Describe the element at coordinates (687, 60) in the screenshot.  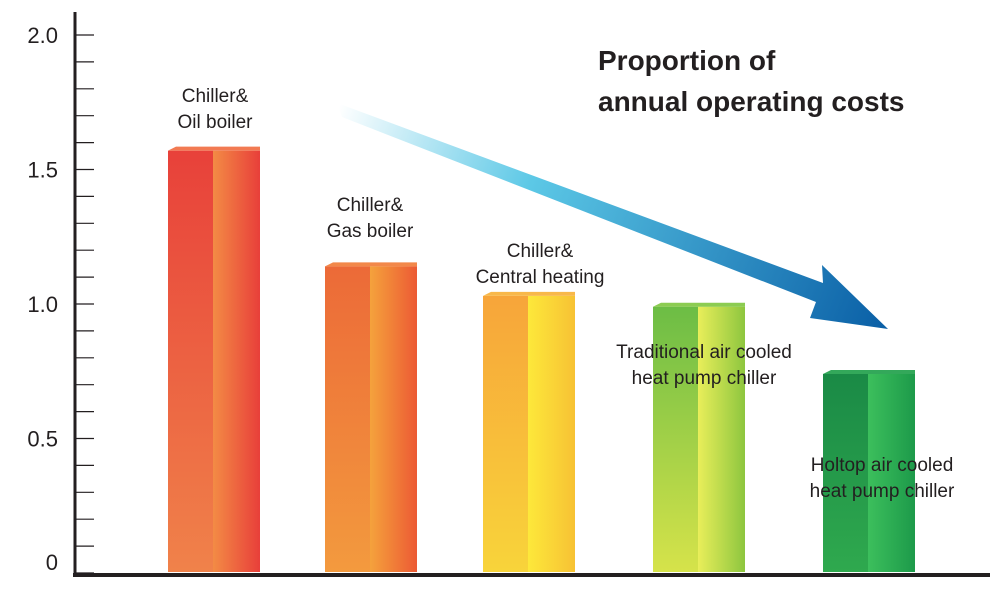
I see `chart-title-line-1: Proportion of` at that location.